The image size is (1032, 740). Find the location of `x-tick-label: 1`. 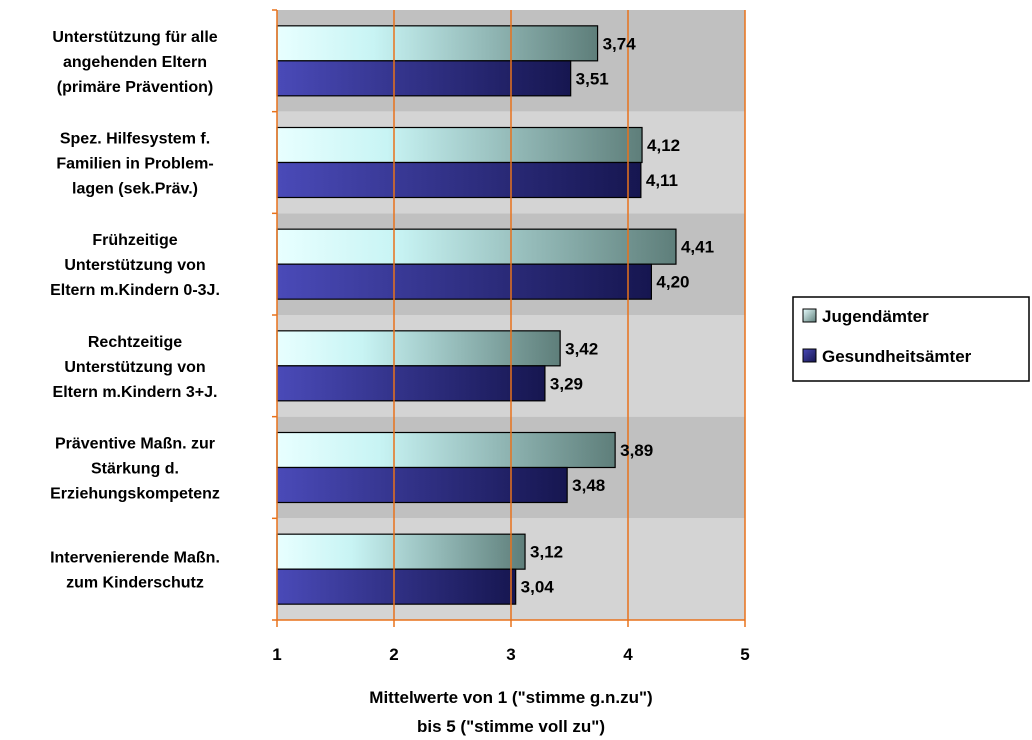

x-tick-label: 1 is located at coordinates (276, 654).